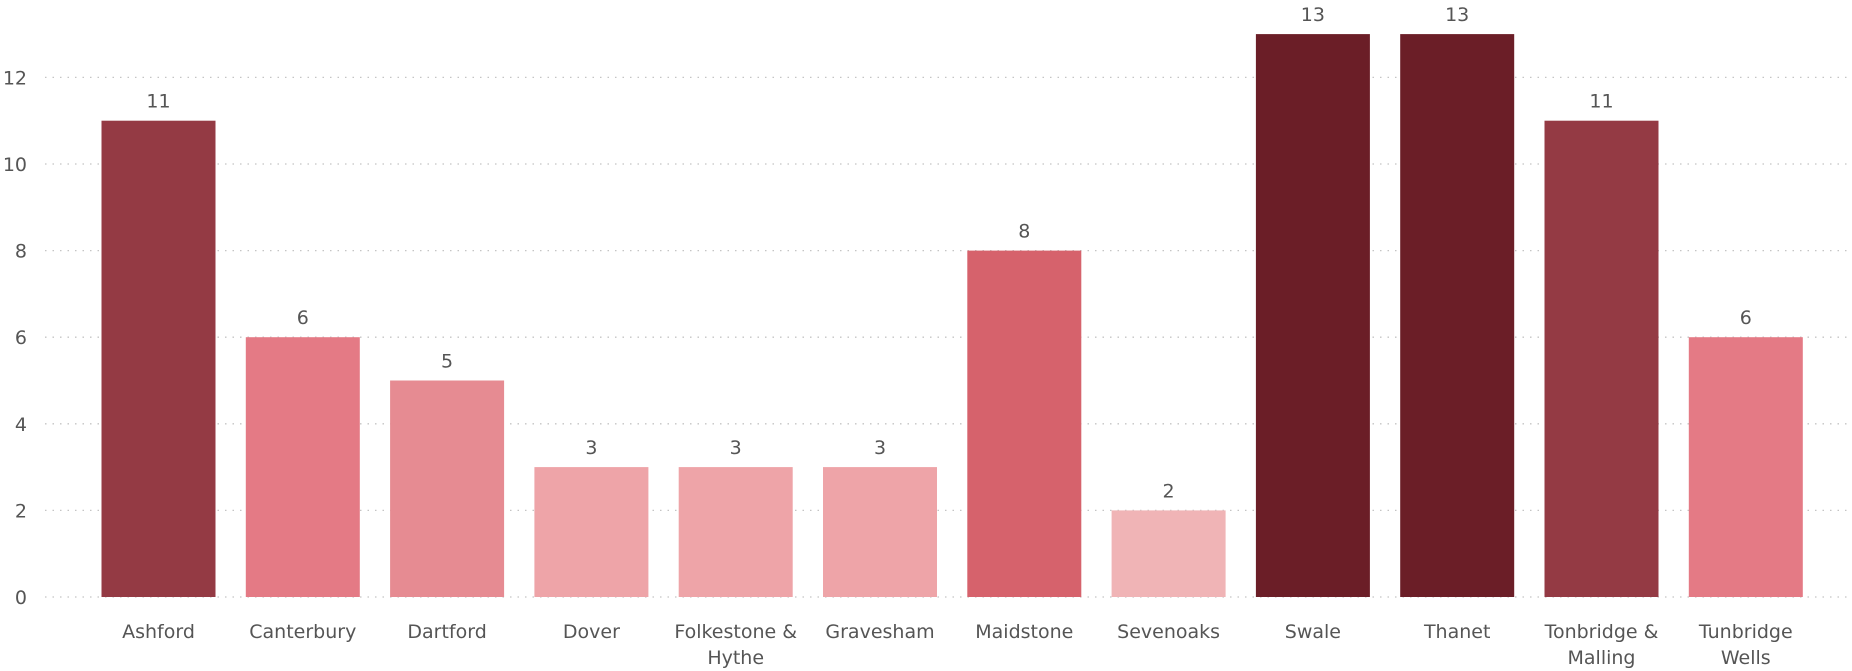  Describe the element at coordinates (21, 598) in the screenshot. I see `y-tick-label: 0` at that location.